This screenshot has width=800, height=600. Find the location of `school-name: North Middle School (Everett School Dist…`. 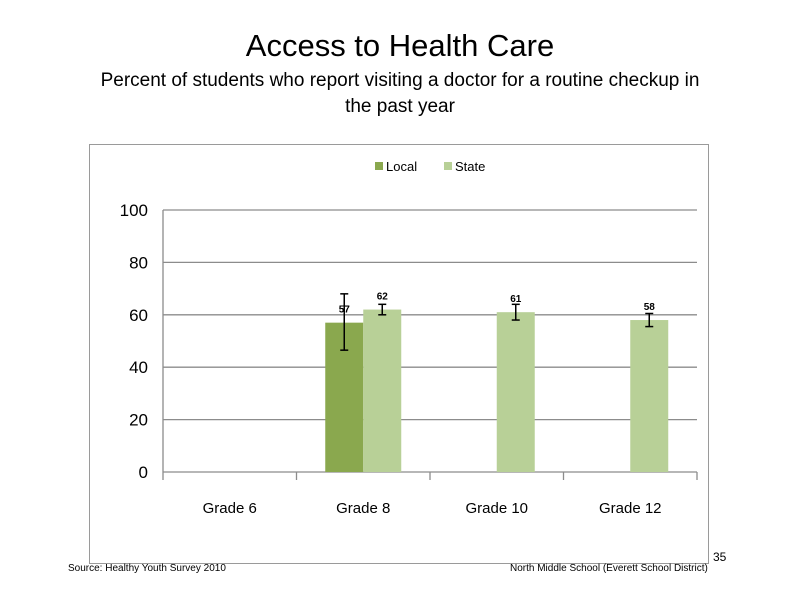

school-name: North Middle School (Everett School Dist… is located at coordinates (609, 568).